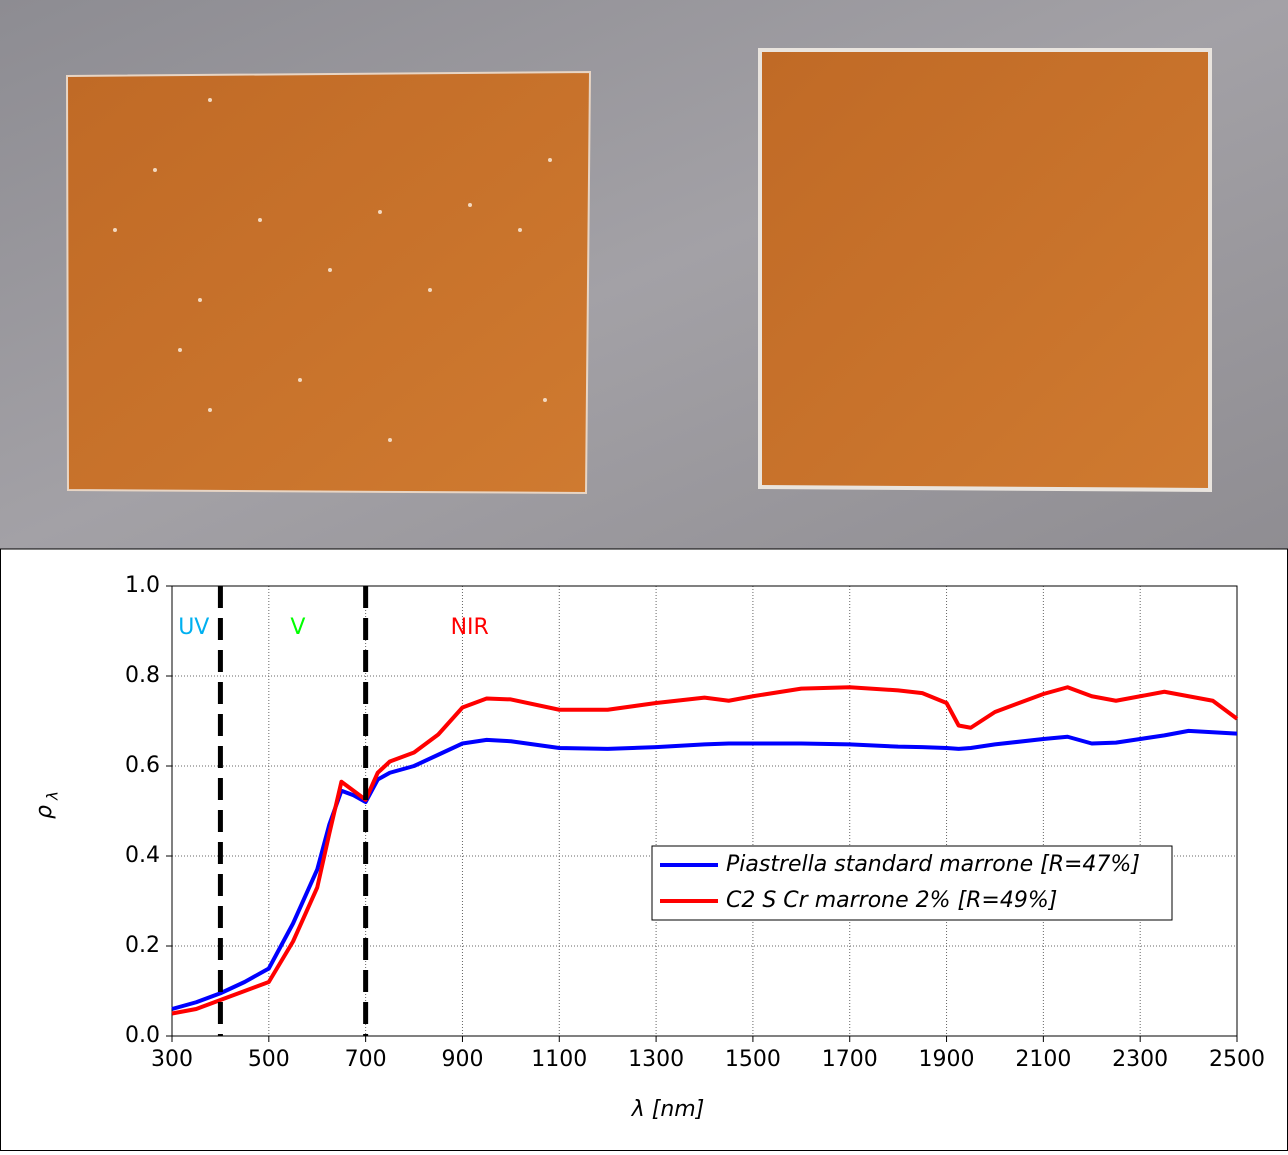 The height and width of the screenshot is (1155, 1288). What do you see at coordinates (462, 1059) in the screenshot?
I see `x-tick-label: 900` at bounding box center [462, 1059].